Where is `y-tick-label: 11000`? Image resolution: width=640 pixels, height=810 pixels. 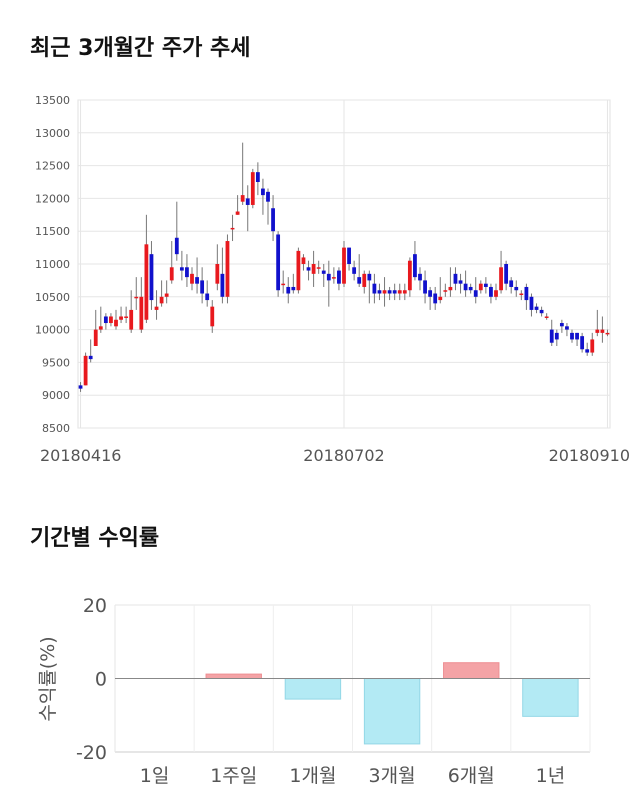 y-tick-label: 11000 is located at coordinates (52, 264).